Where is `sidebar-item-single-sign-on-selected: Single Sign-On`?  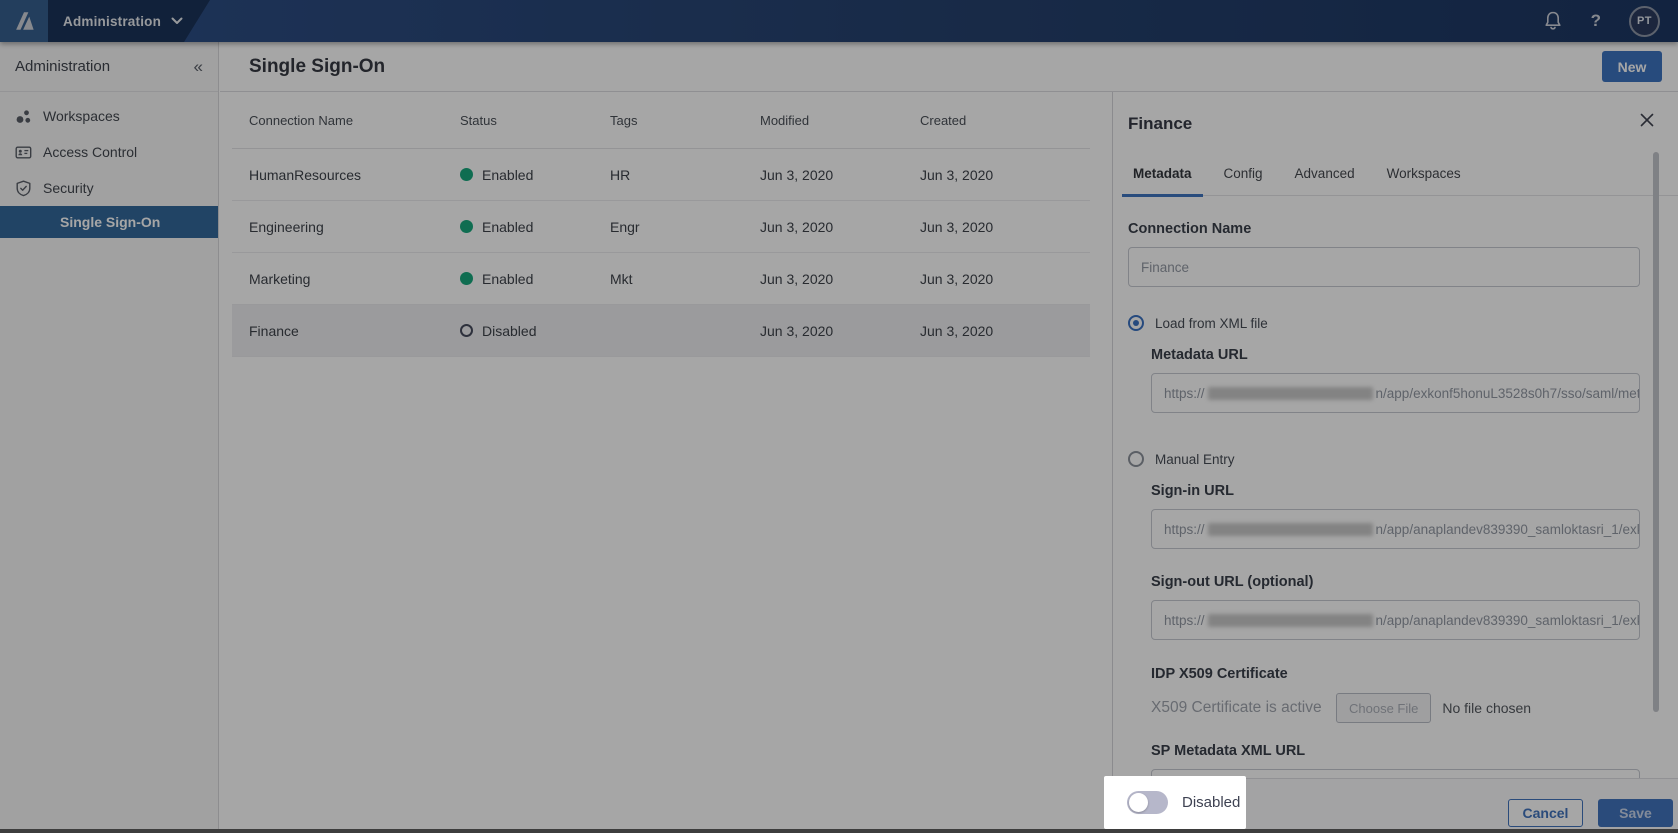 sidebar-item-single-sign-on-selected: Single Sign-On is located at coordinates (109, 222).